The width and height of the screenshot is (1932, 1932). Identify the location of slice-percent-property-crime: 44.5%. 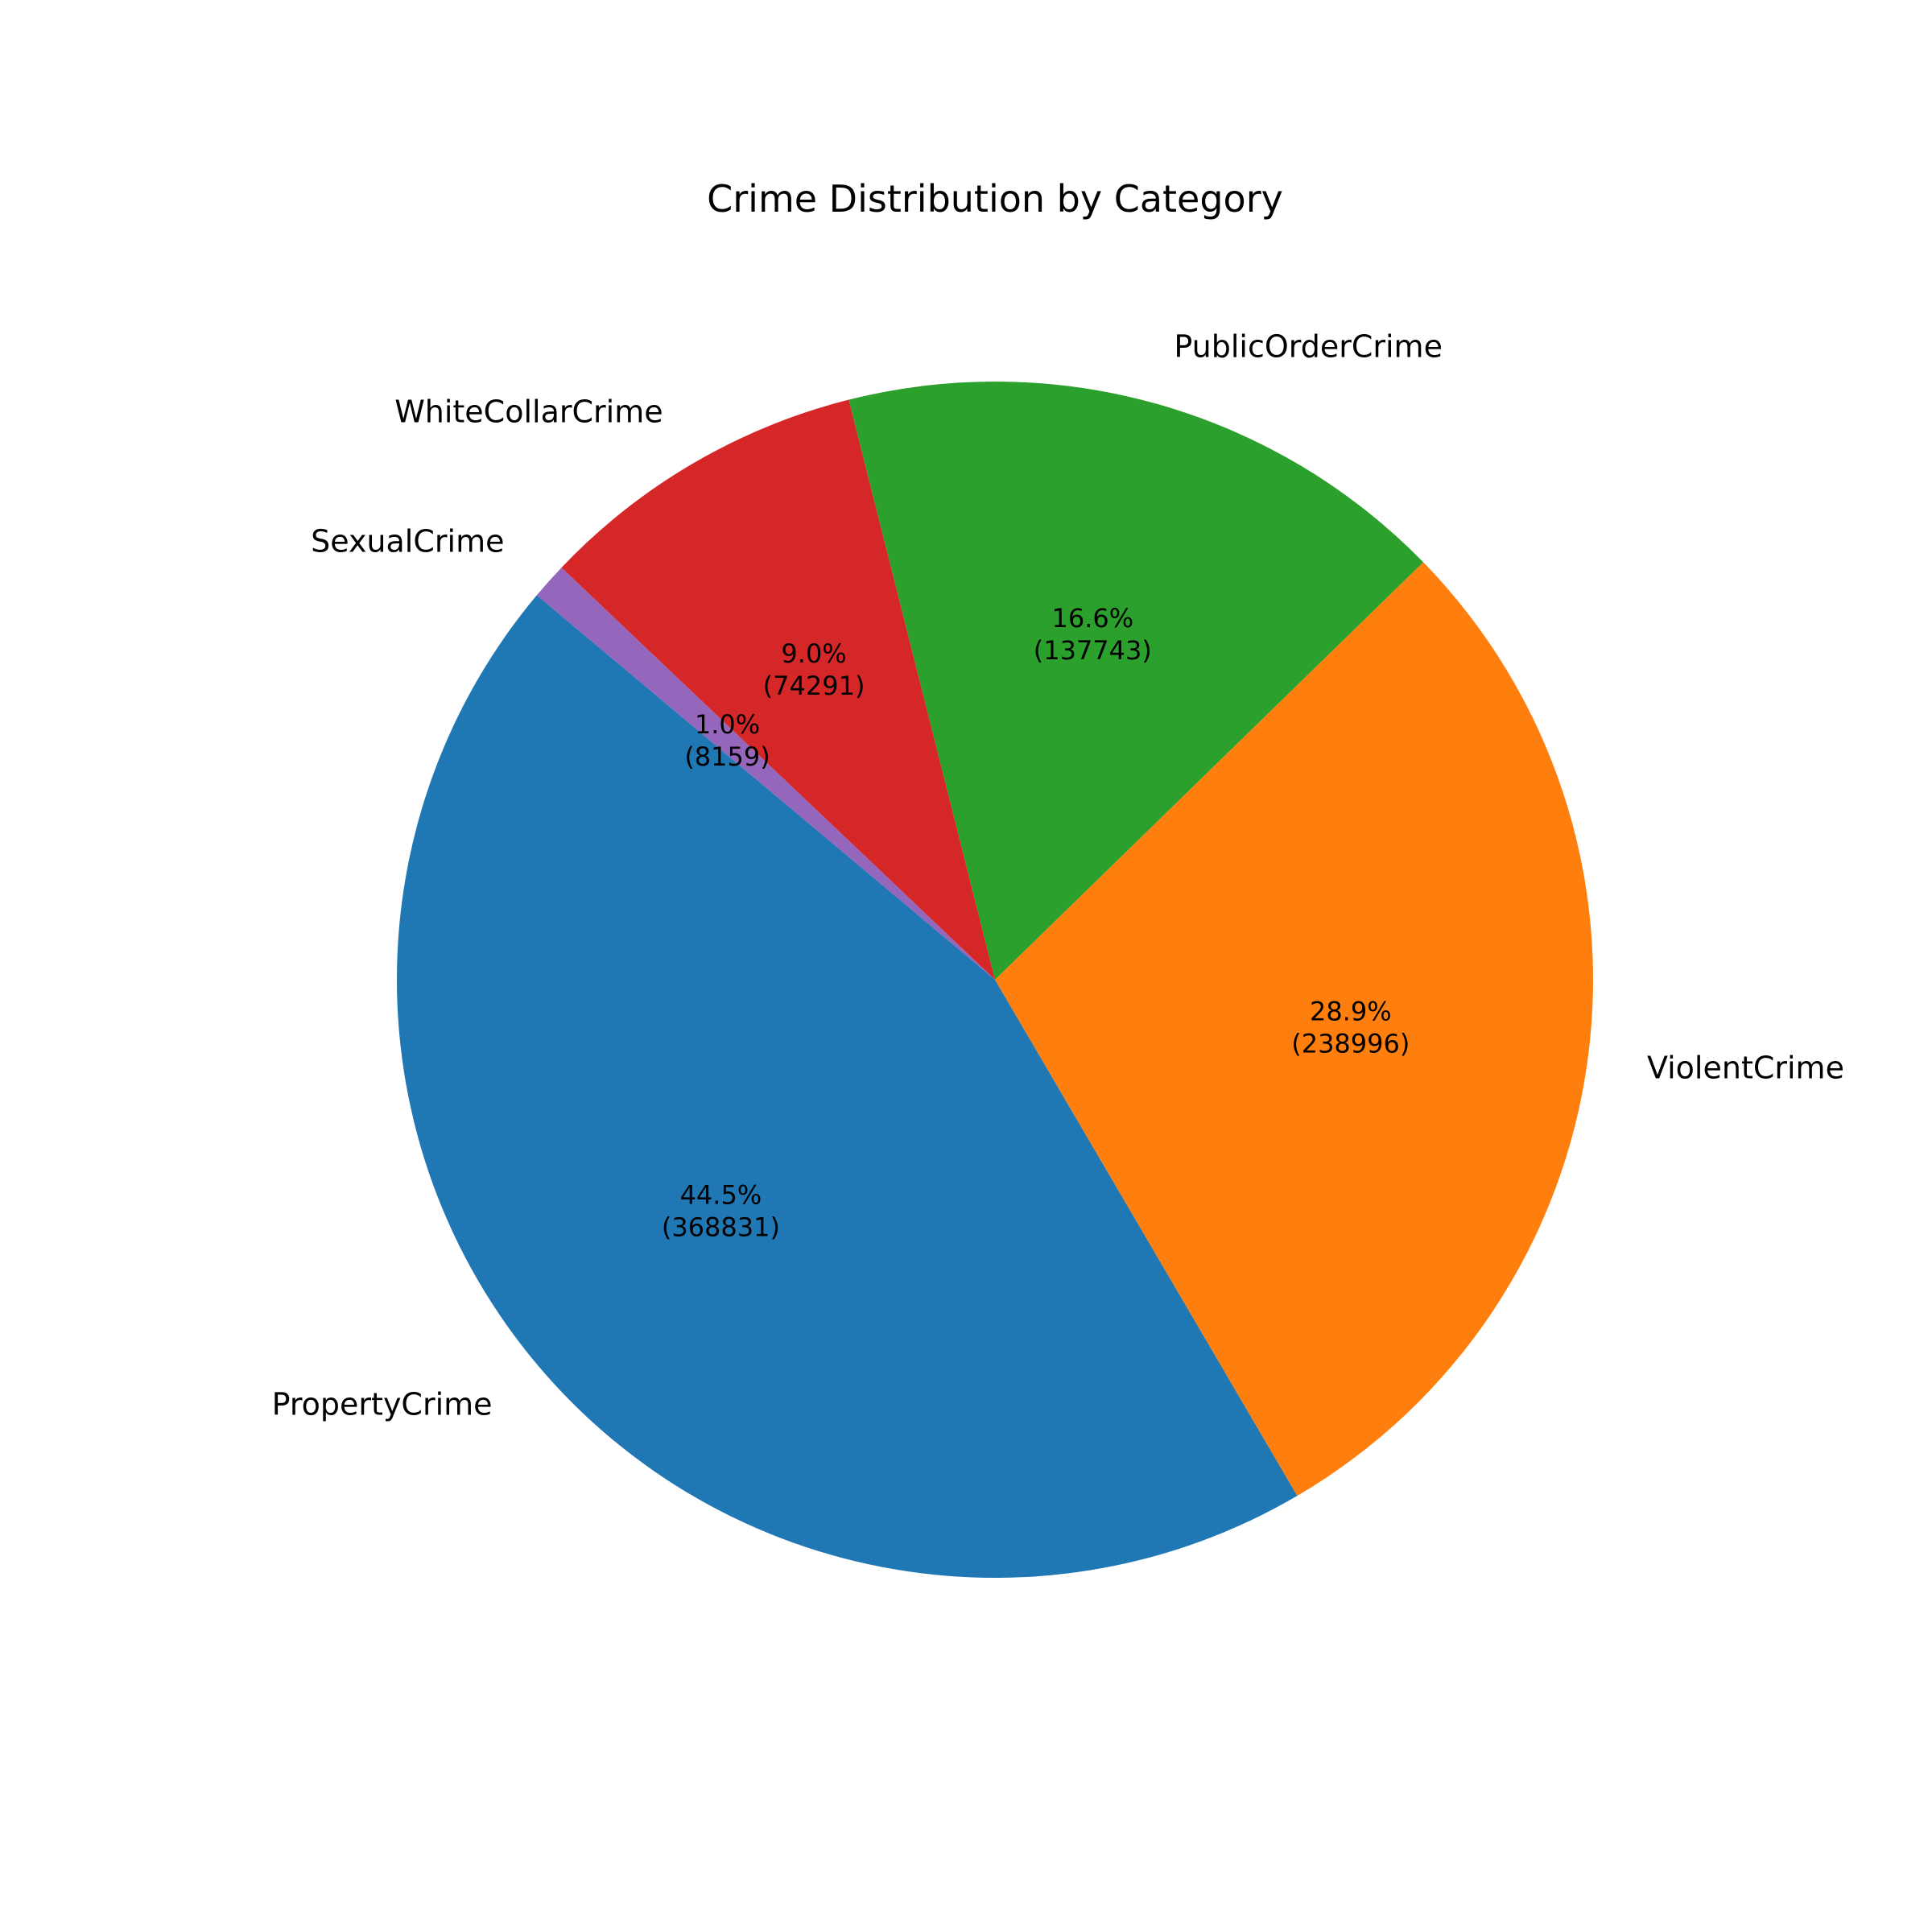
(721, 1195).